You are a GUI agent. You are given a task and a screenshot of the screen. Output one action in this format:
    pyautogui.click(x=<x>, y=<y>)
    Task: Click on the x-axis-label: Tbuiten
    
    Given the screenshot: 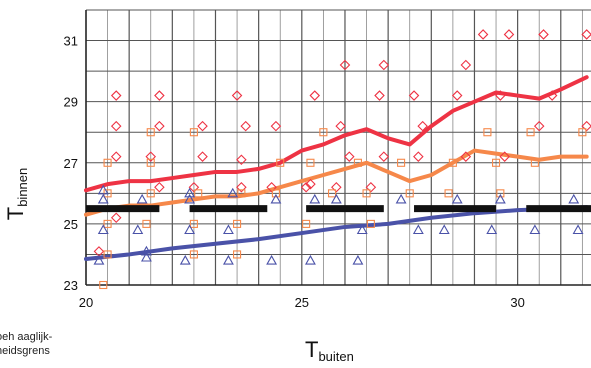 What is the action you would take?
    pyautogui.click(x=329, y=350)
    